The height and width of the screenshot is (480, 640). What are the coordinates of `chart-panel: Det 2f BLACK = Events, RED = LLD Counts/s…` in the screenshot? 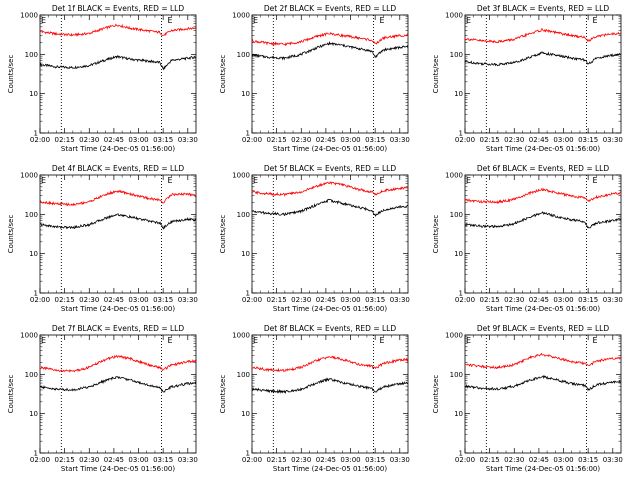 It's located at (314, 78).